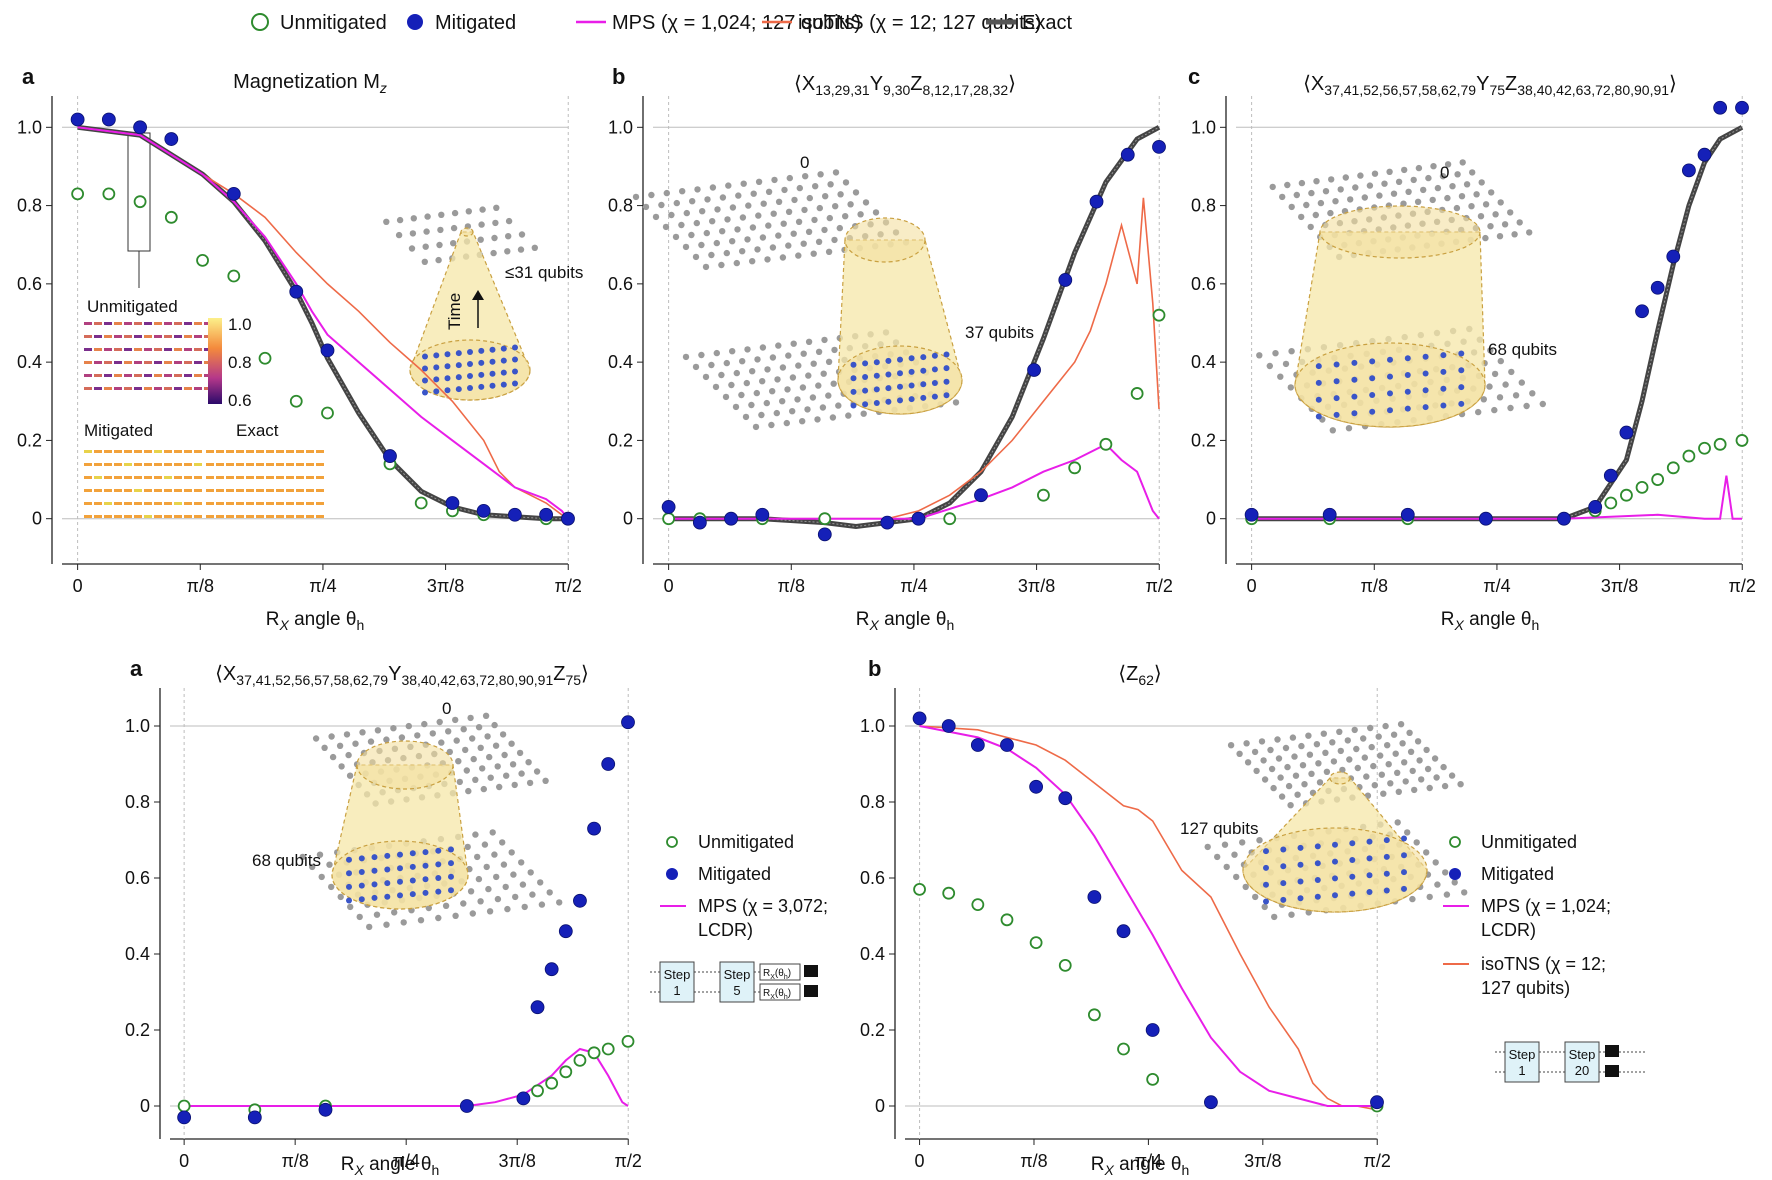 The height and width of the screenshot is (1180, 1772). I want to click on circuit-label: 5, so click(736, 990).